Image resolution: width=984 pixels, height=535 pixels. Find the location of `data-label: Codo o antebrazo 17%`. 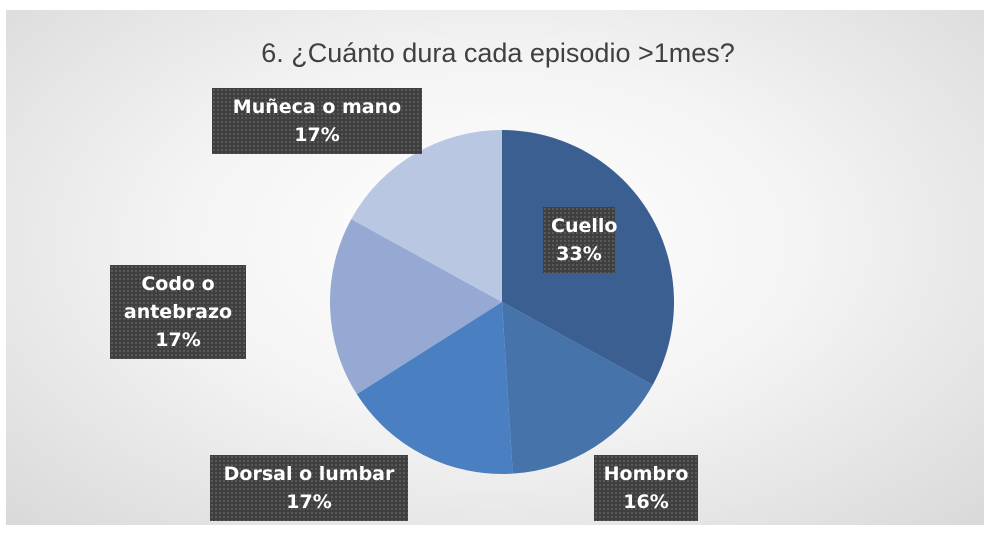

data-label: Codo o antebrazo 17% is located at coordinates (178, 312).